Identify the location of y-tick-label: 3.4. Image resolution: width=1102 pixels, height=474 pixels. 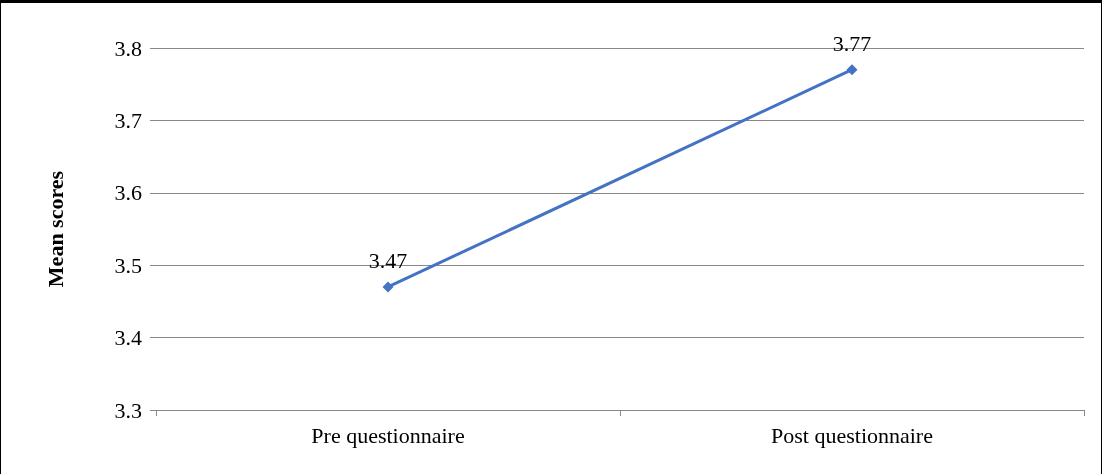
(128, 338).